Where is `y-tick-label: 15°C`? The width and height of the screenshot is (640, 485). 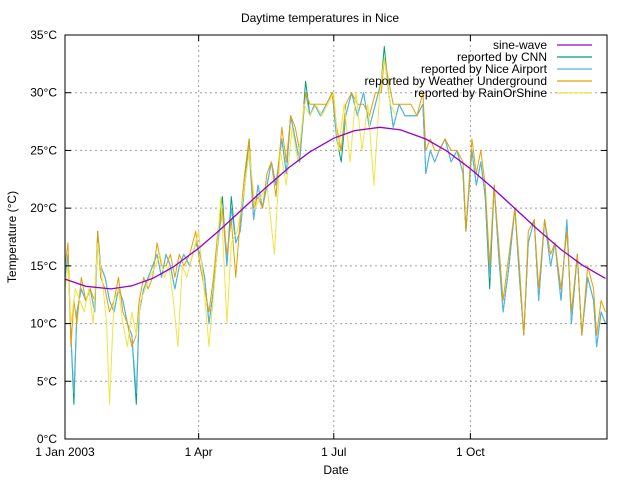 y-tick-label: 15°C is located at coordinates (43, 266).